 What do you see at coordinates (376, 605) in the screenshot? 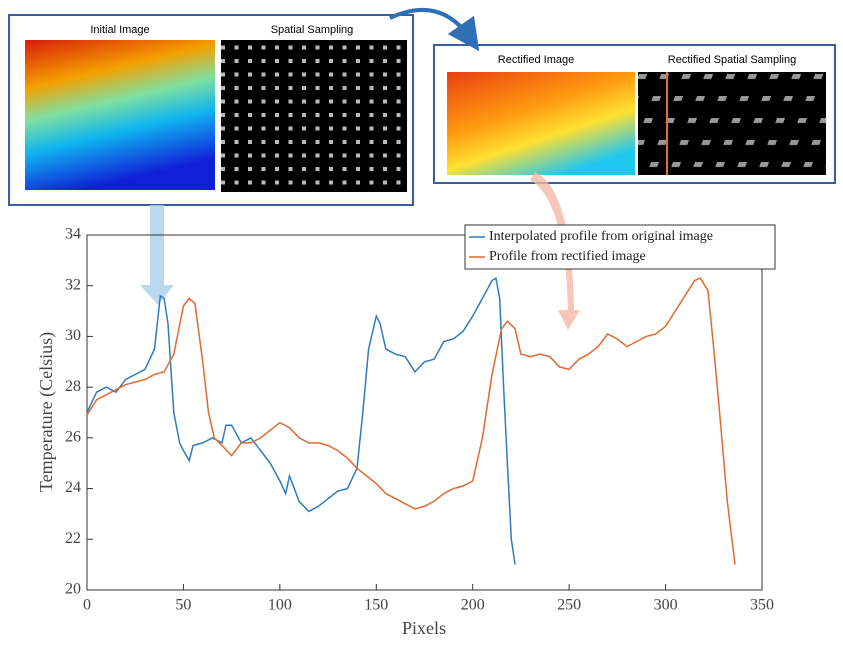
I see `x-tick-label: 150` at bounding box center [376, 605].